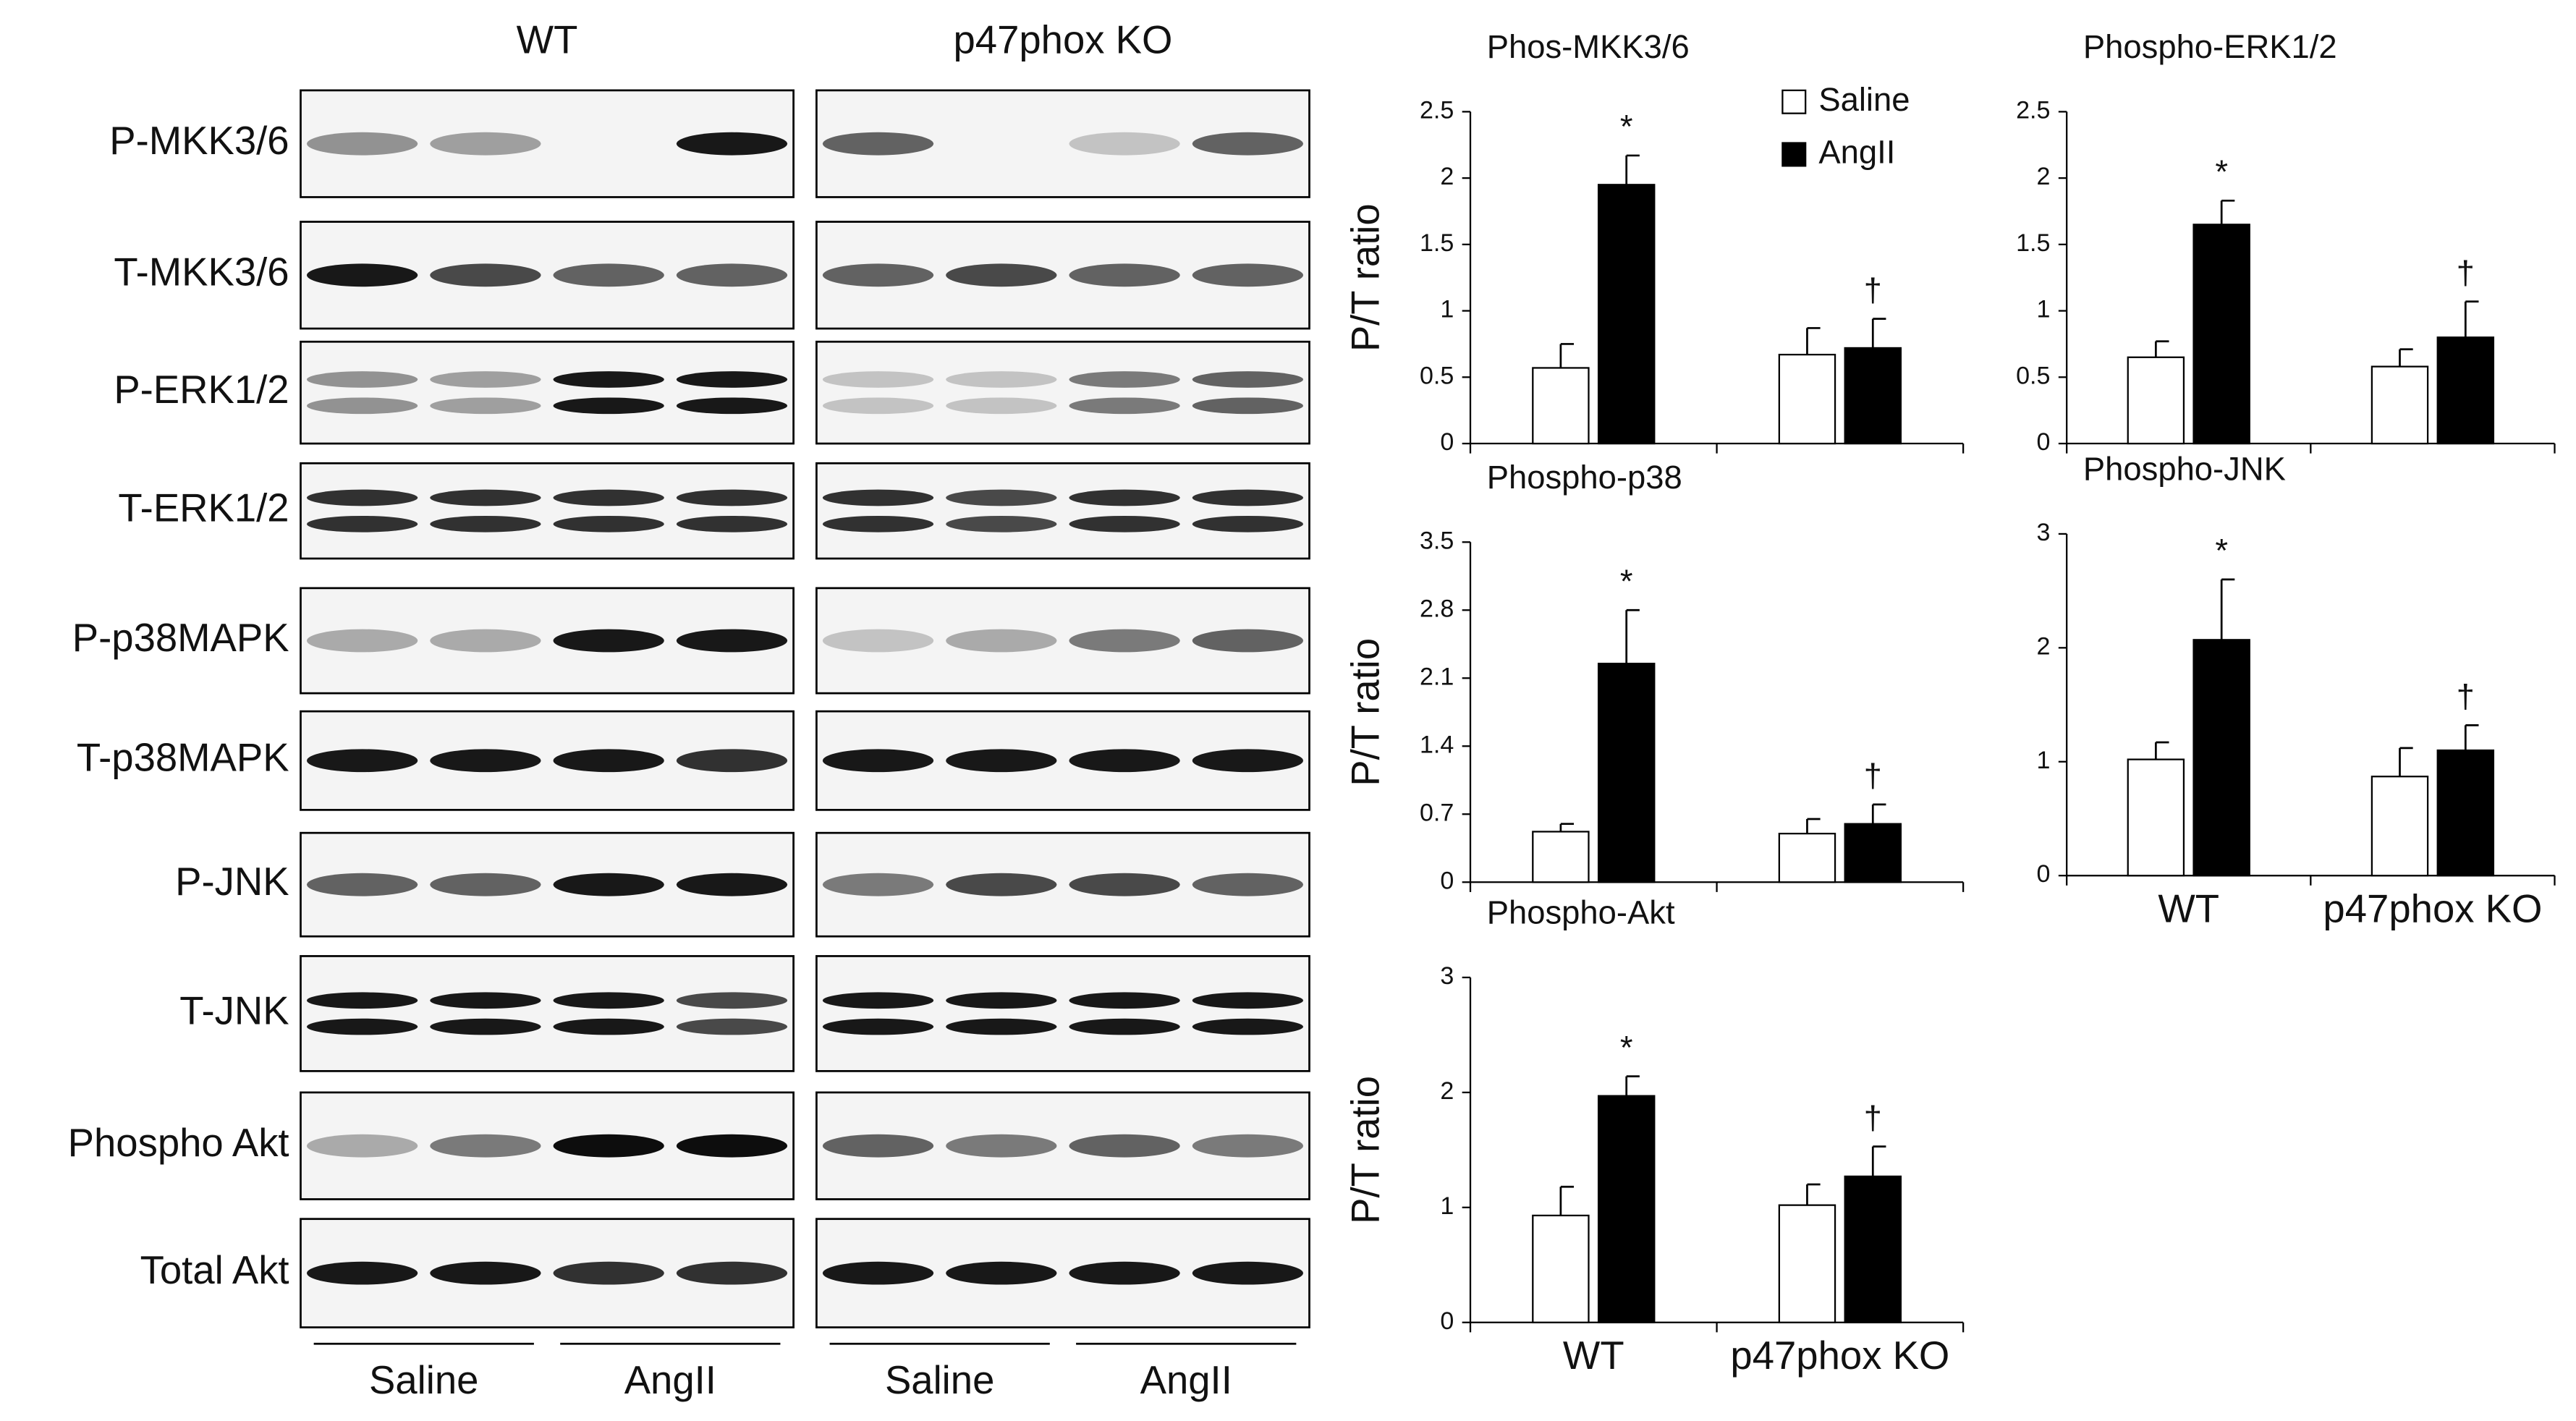  I want to click on x-tick-label: WT, so click(1593, 1356).